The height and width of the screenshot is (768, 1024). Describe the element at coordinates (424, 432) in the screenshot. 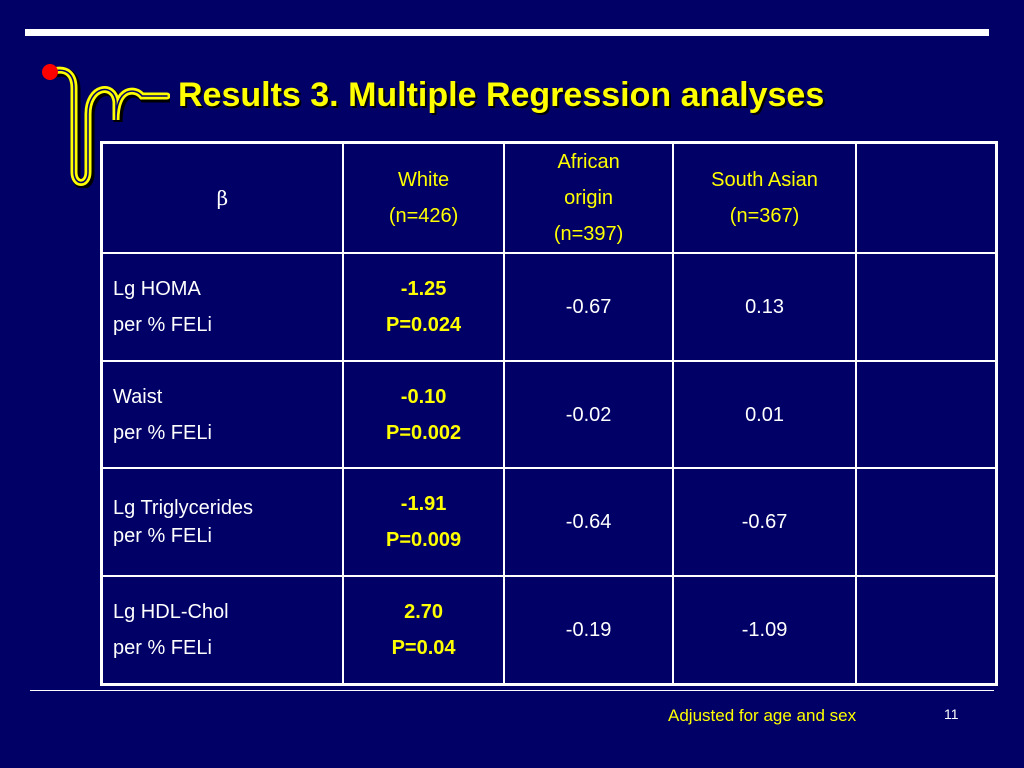

I see `white-p-value: P=0.002` at that location.